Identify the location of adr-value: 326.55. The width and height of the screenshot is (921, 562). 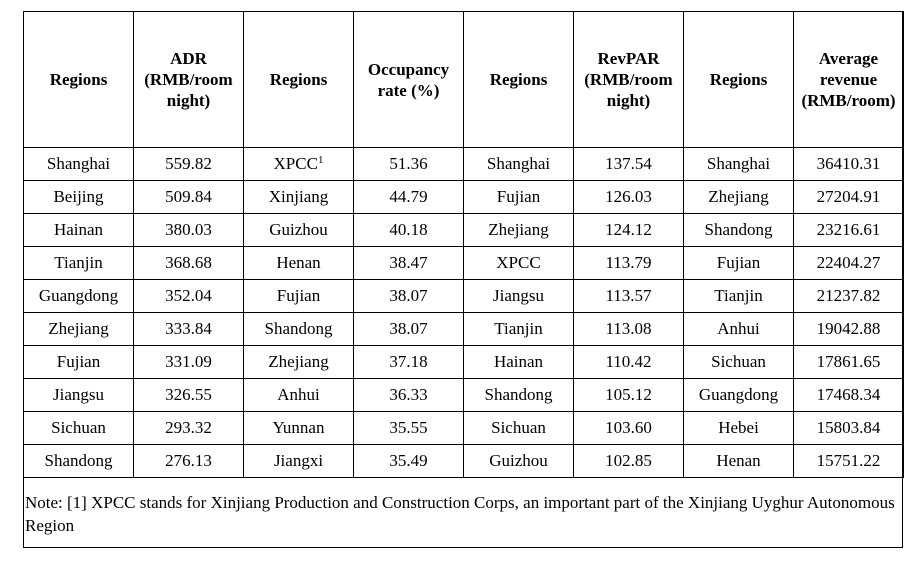
(188, 394).